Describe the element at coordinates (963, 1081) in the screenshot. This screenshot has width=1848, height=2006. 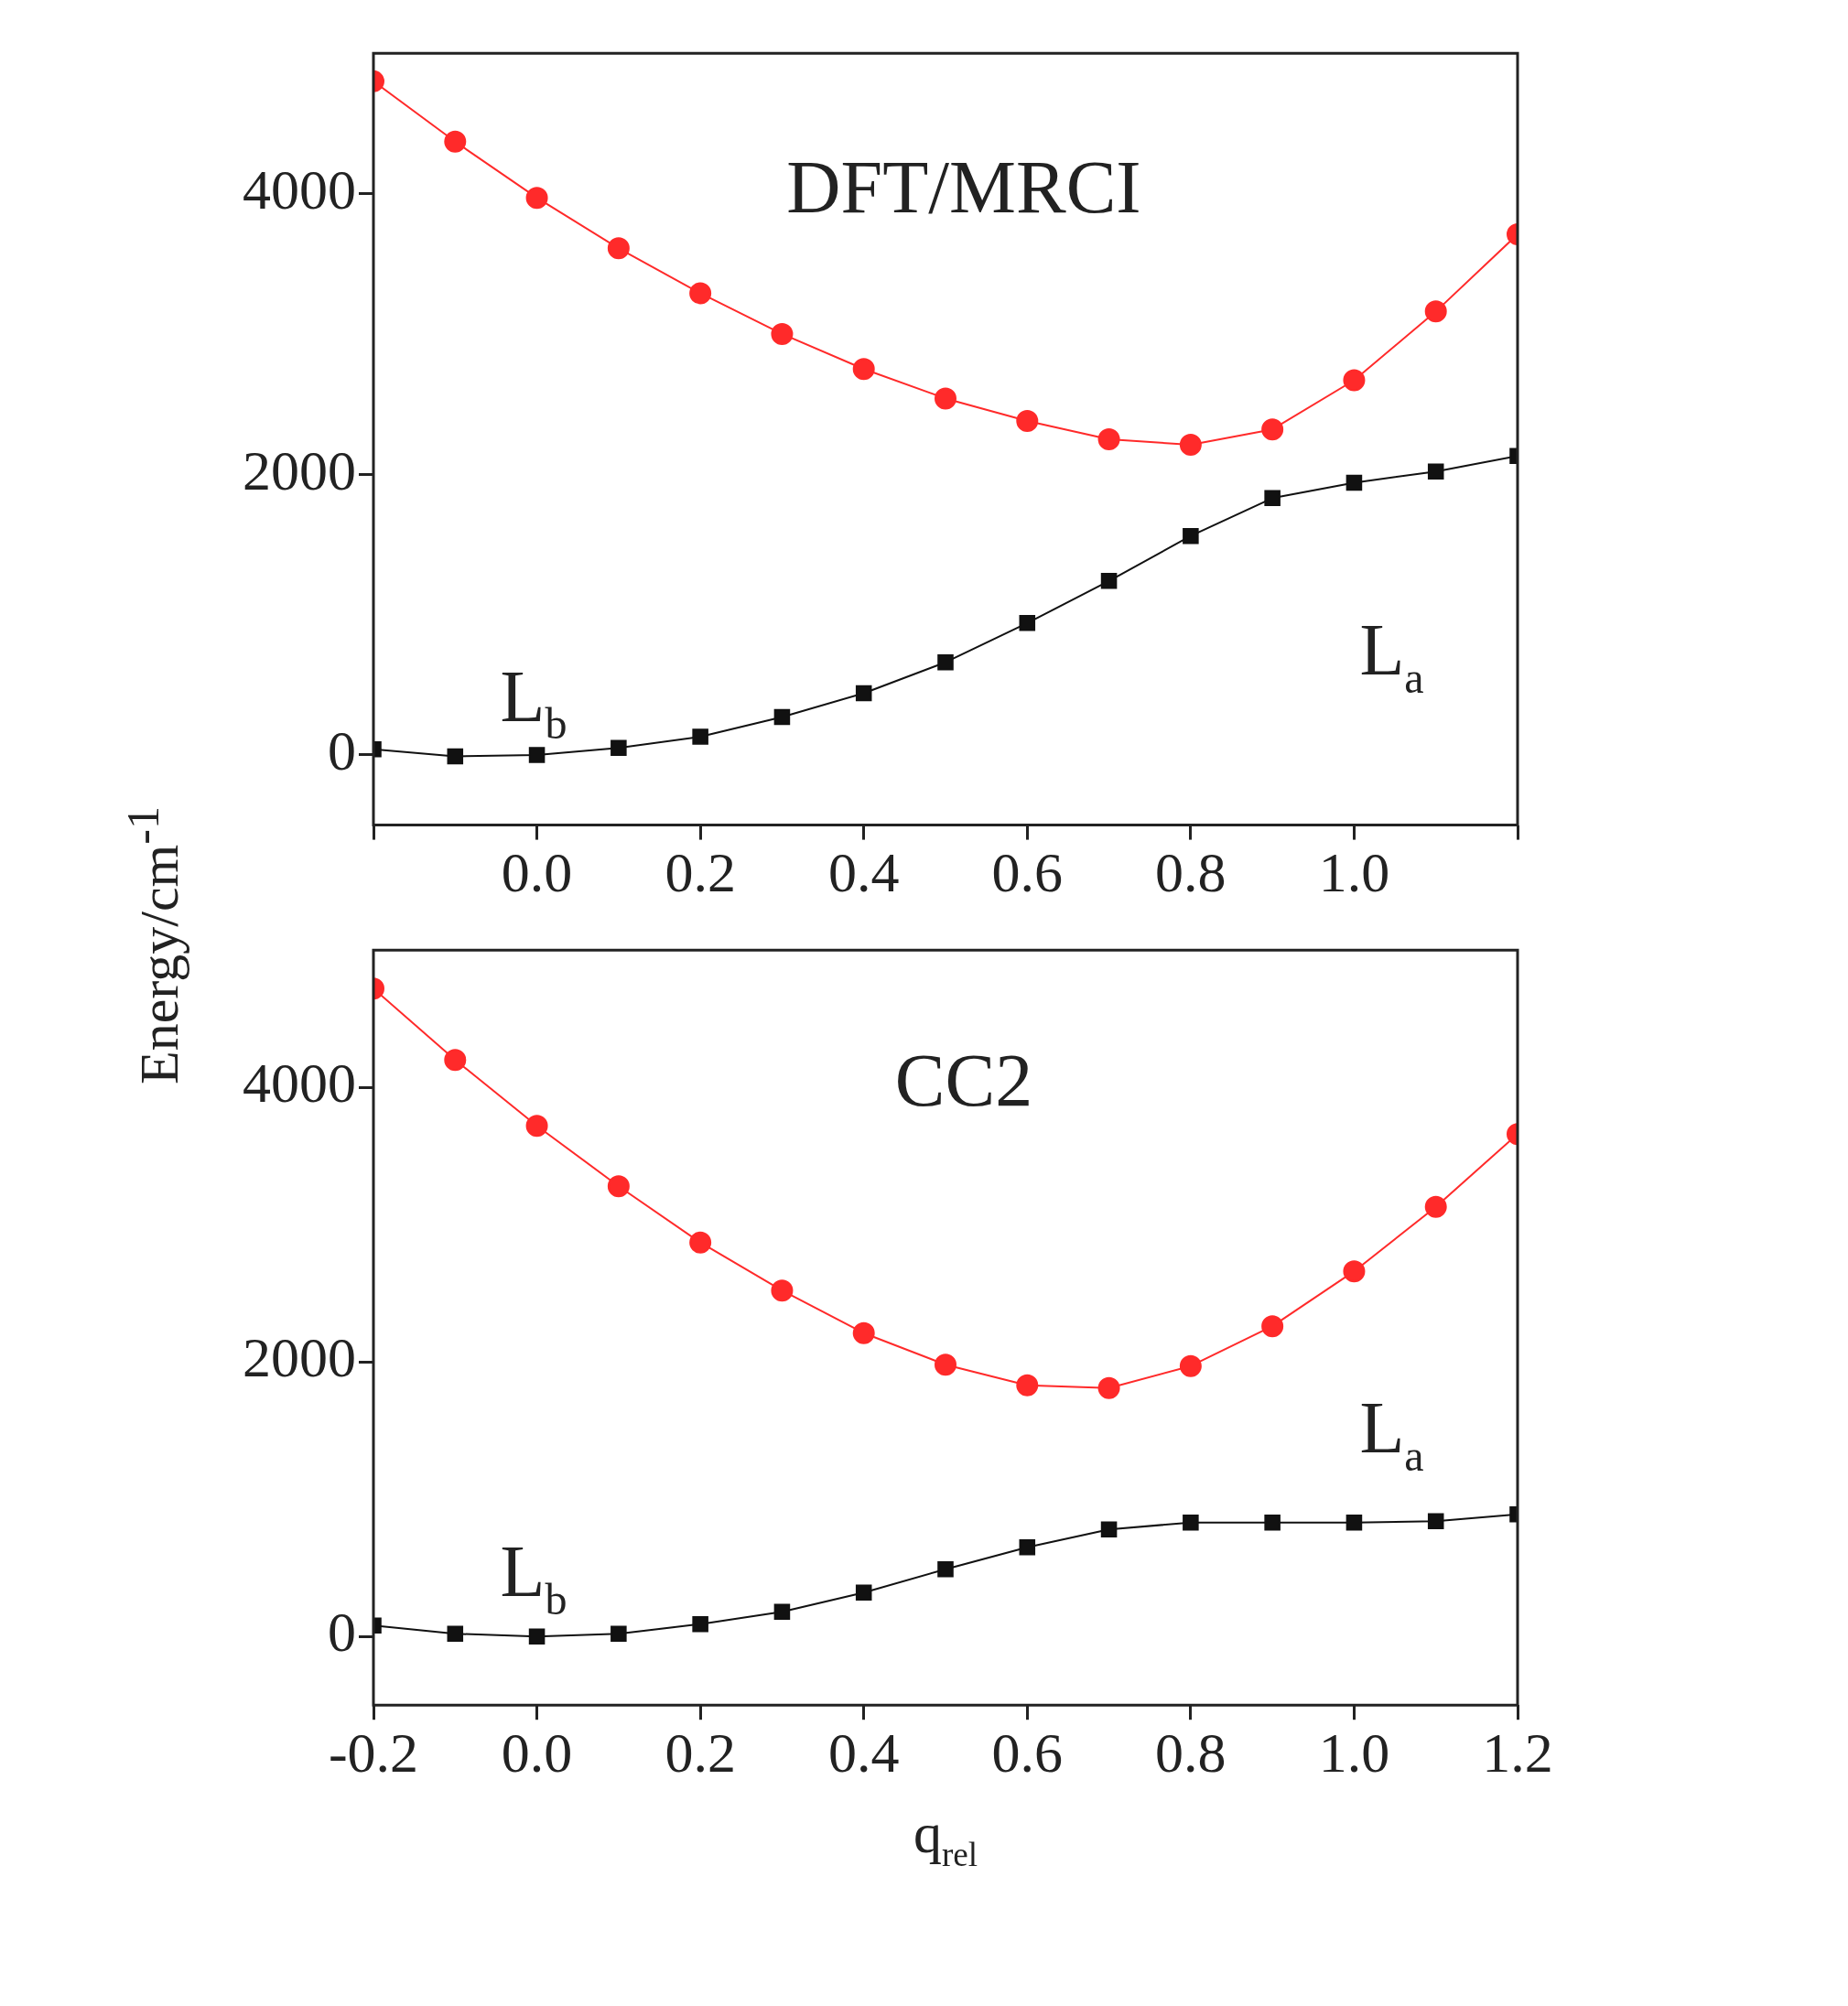
I see `text: CC2` at that location.